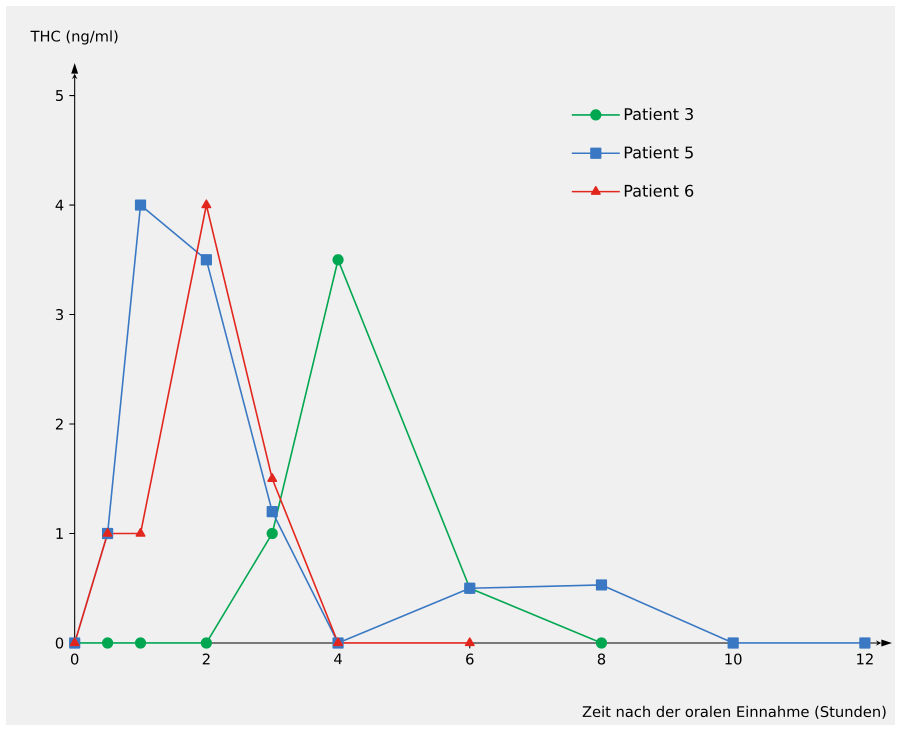 The height and width of the screenshot is (731, 901). Describe the element at coordinates (338, 658) in the screenshot. I see `x-tick-label: 4` at that location.